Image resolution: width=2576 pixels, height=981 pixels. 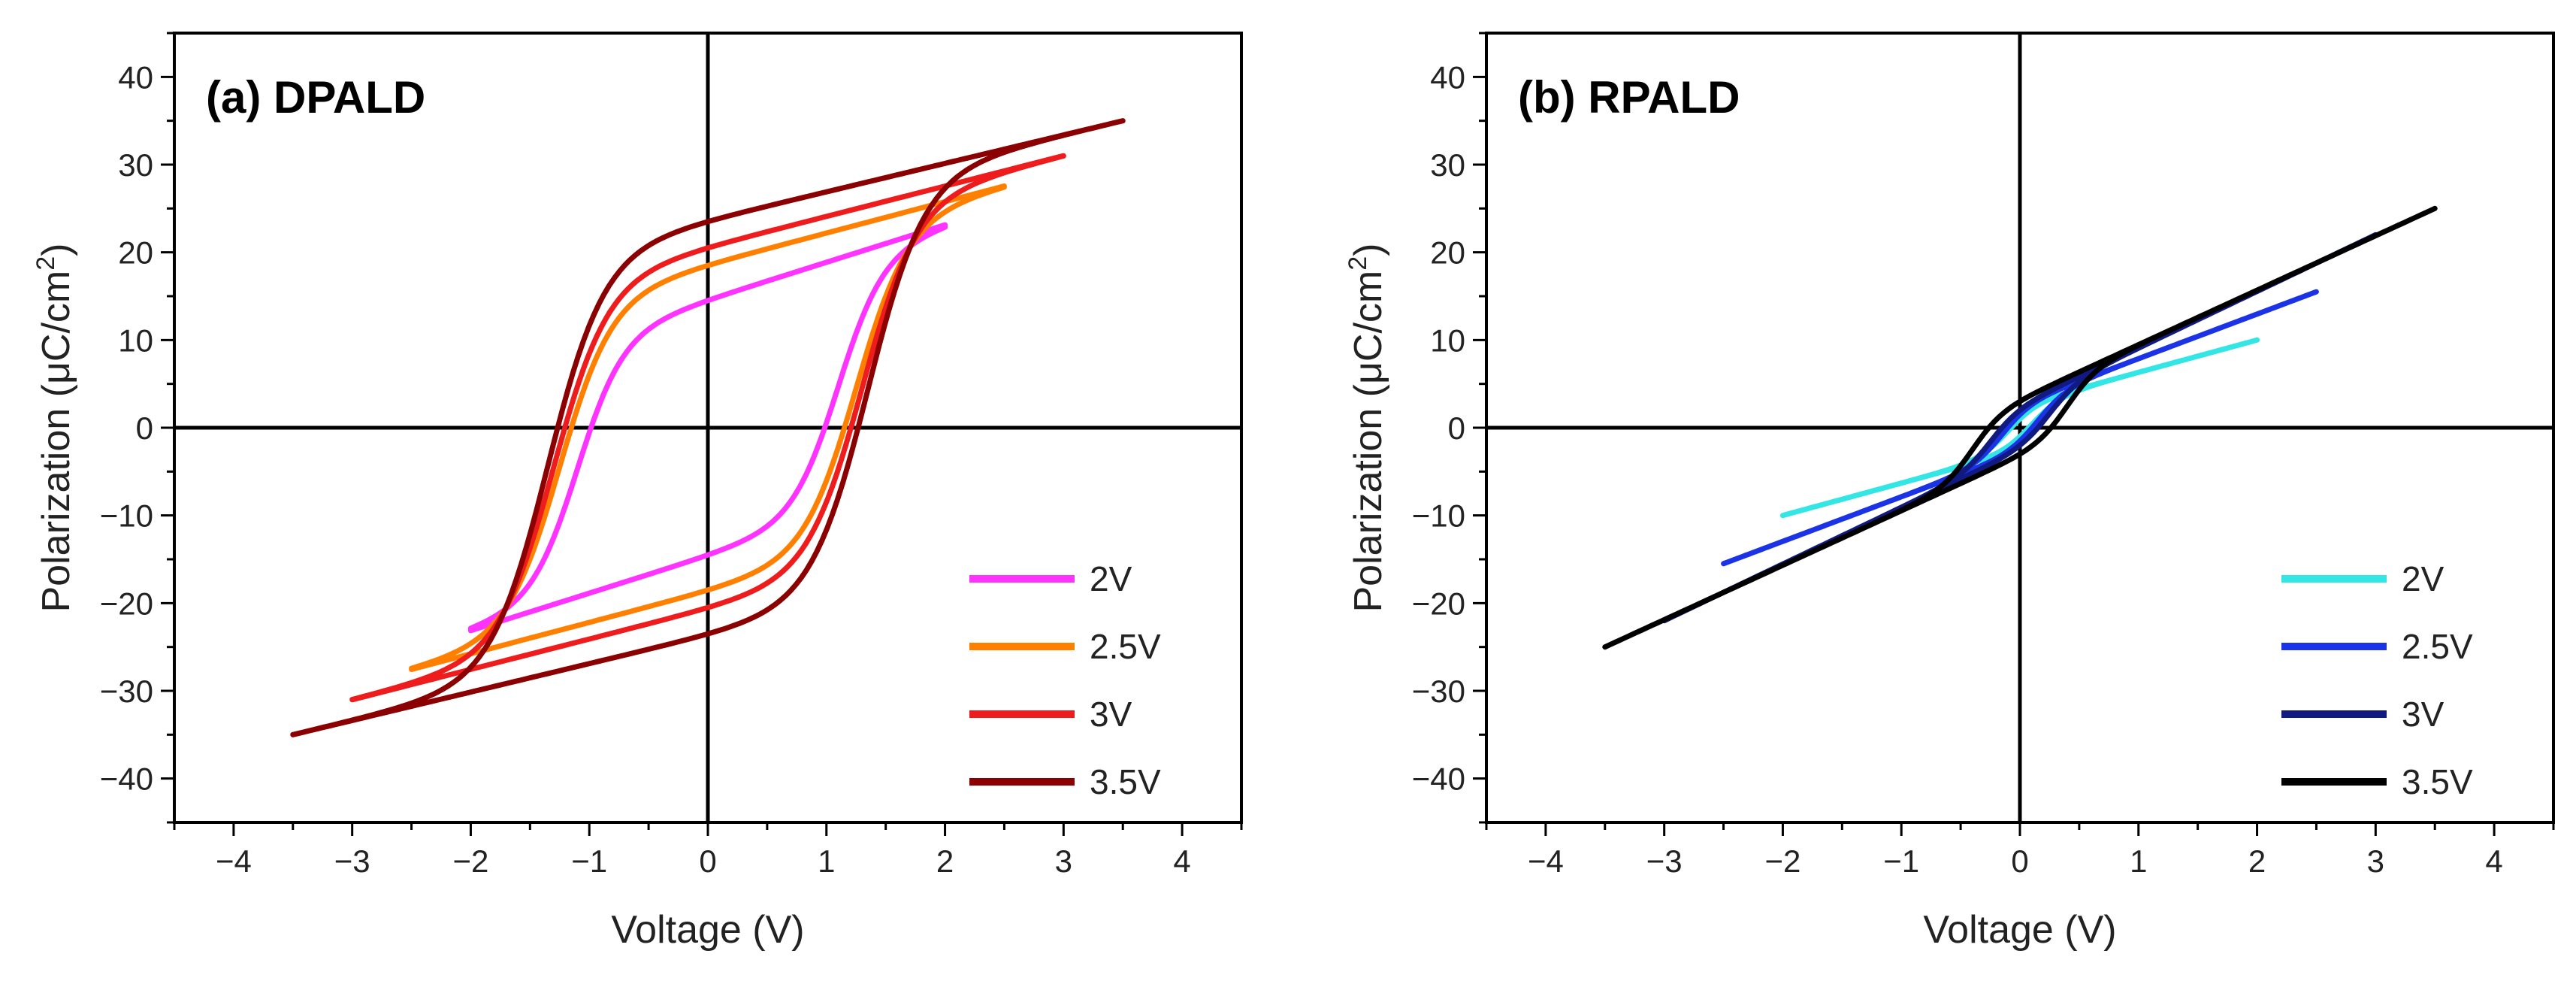 What do you see at coordinates (315, 97) in the screenshot?
I see `panel-title: (a) DPALD` at bounding box center [315, 97].